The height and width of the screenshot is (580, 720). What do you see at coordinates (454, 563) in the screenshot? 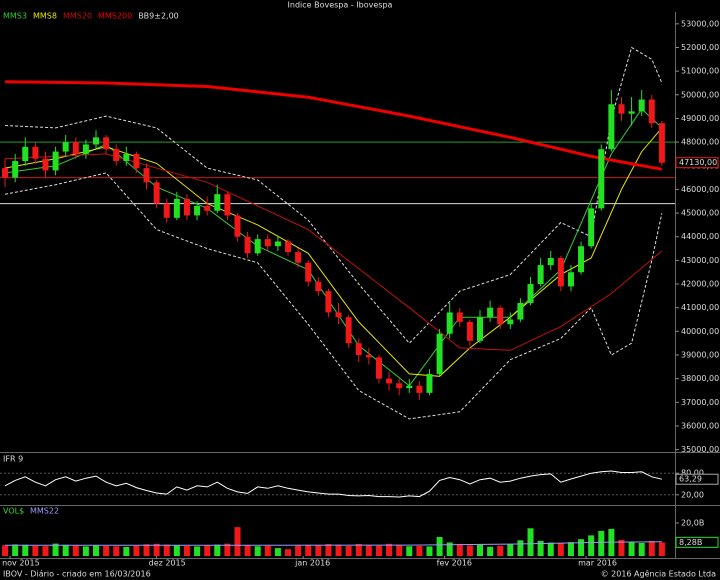
I see `x-tick-label: fev 2016` at bounding box center [454, 563].